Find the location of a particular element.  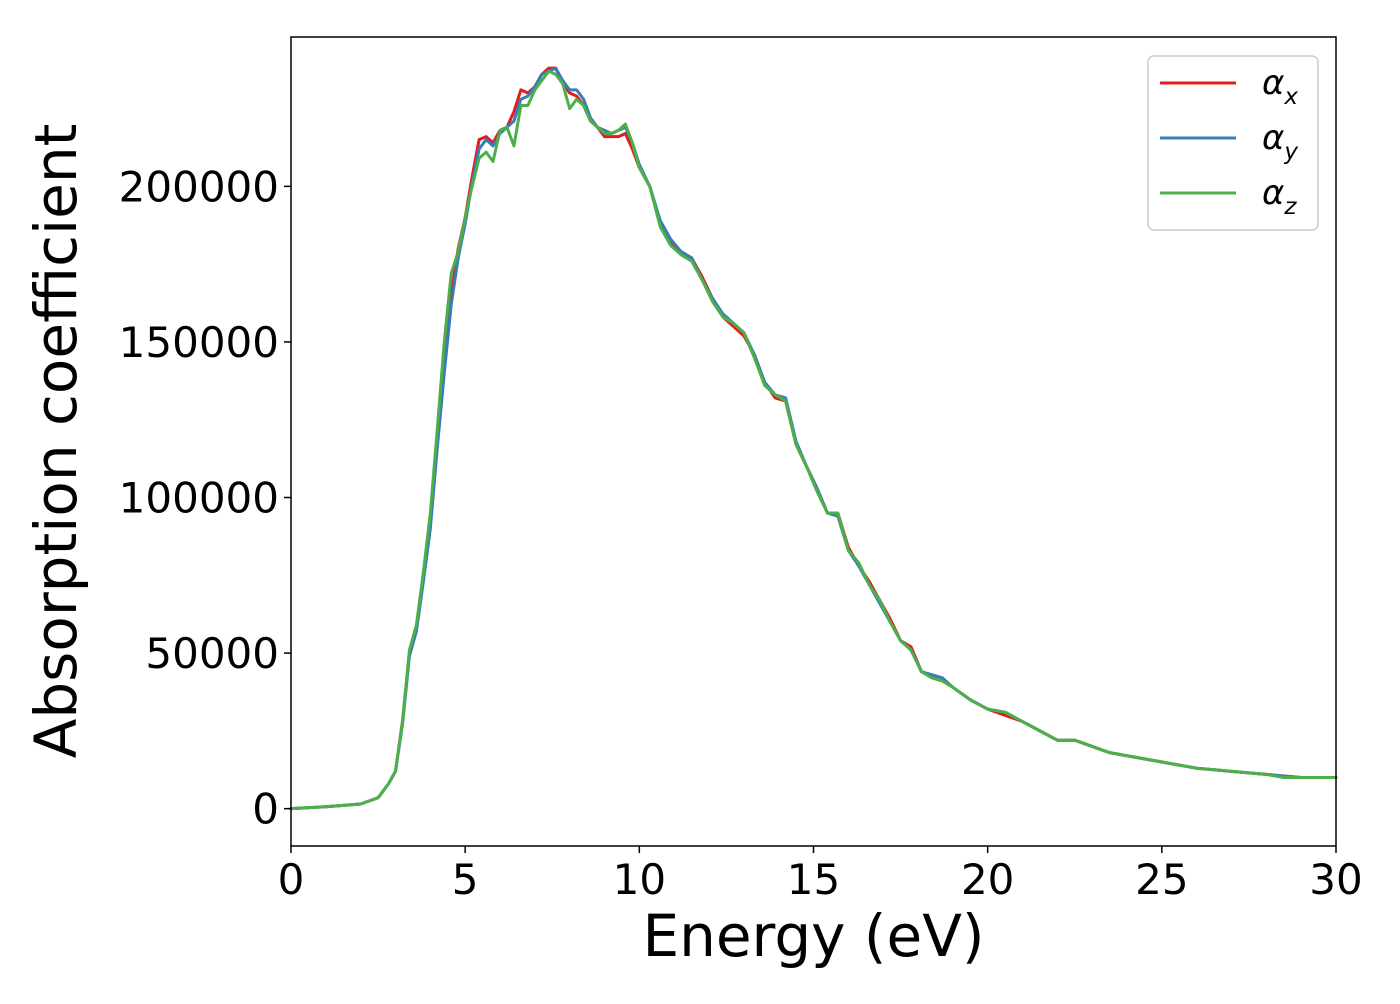

y-tick-label: 100000 is located at coordinates (199, 498).